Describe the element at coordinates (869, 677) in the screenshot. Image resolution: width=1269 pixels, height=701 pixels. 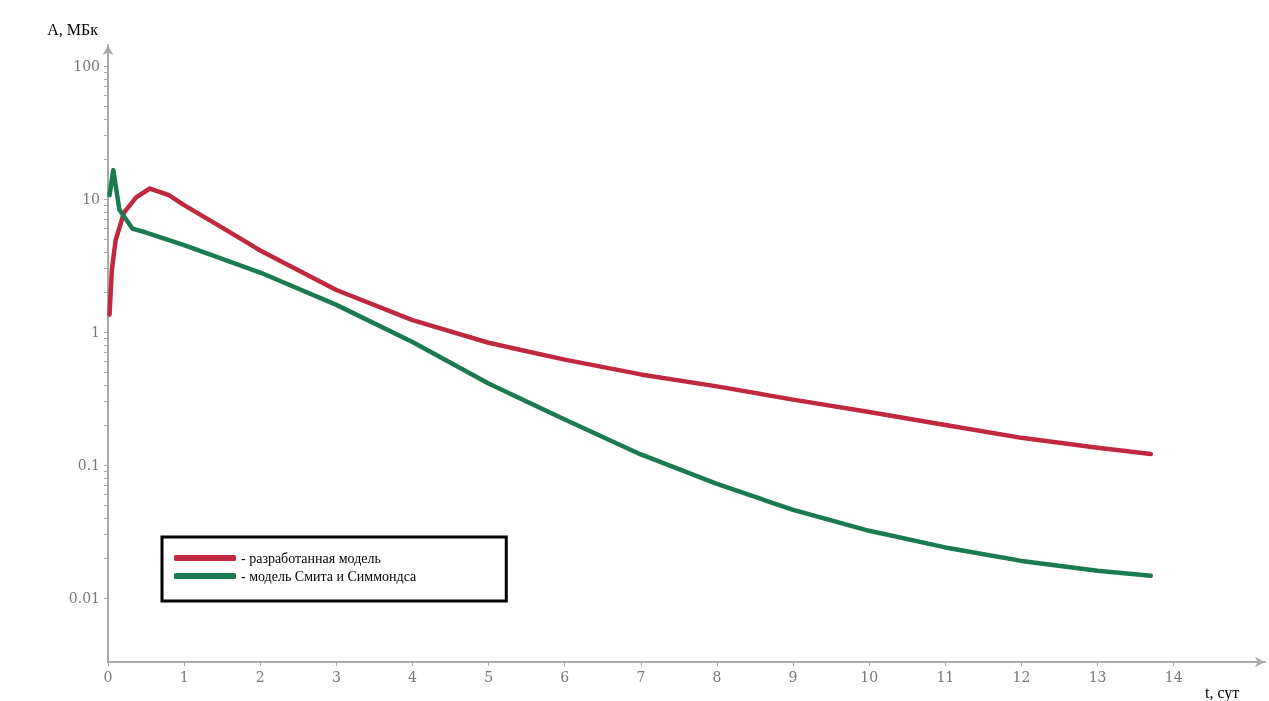
I see `x-tick-label: 10` at that location.